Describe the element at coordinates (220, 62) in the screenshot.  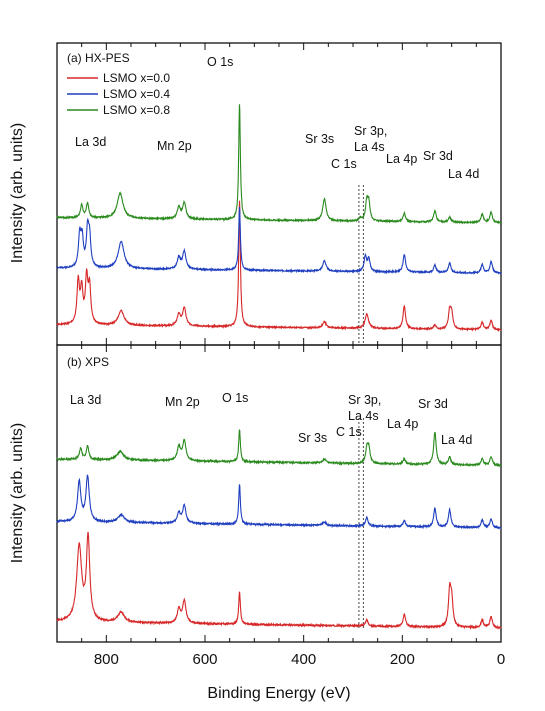
I see `ann-a-o1s: O 1s` at that location.